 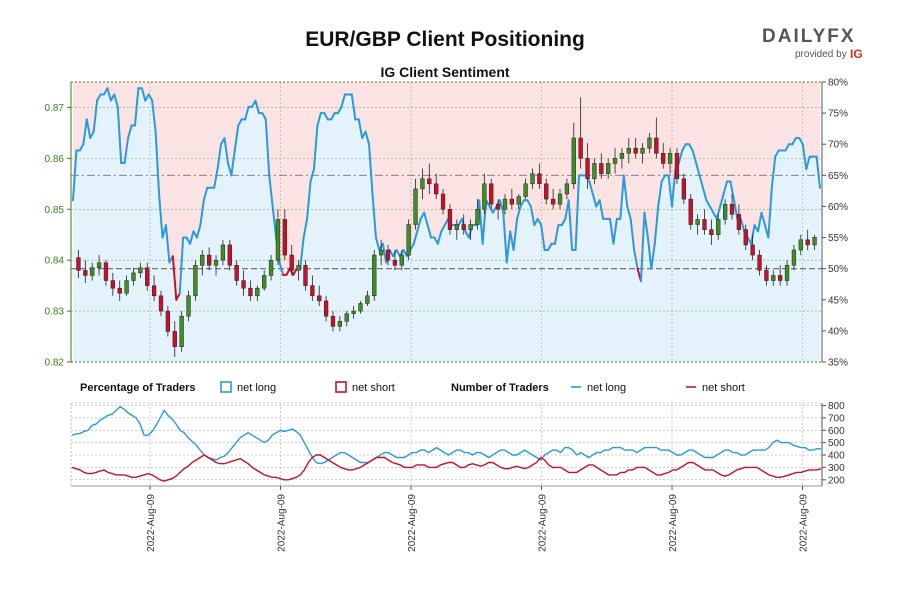 I want to click on left-tick-label-1: 0.83, so click(x=55, y=312).